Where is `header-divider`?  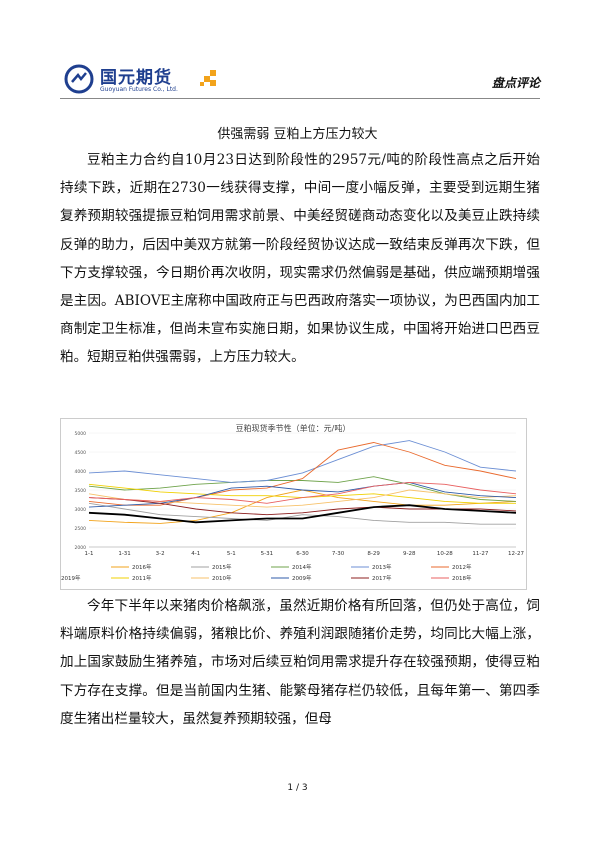
header-divider is located at coordinates (300, 98).